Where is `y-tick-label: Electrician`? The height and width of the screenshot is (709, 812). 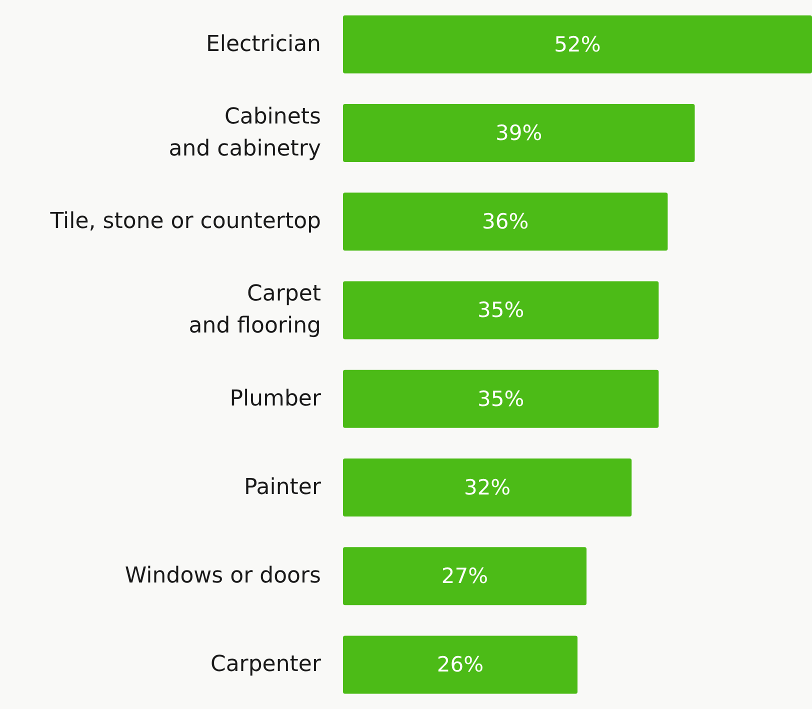 y-tick-label: Electrician is located at coordinates (263, 44).